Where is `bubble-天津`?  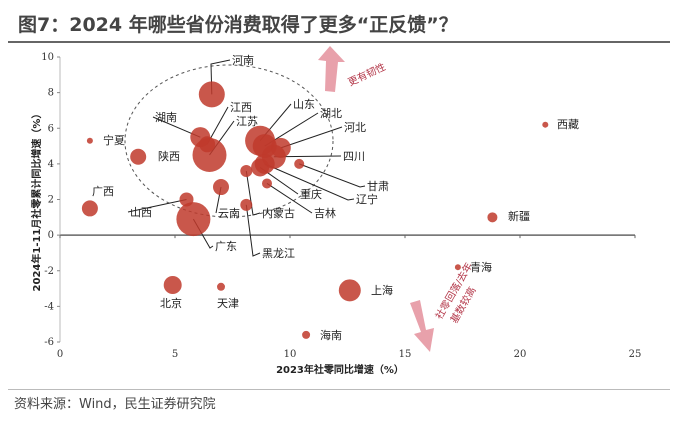 bubble-天津 is located at coordinates (221, 286).